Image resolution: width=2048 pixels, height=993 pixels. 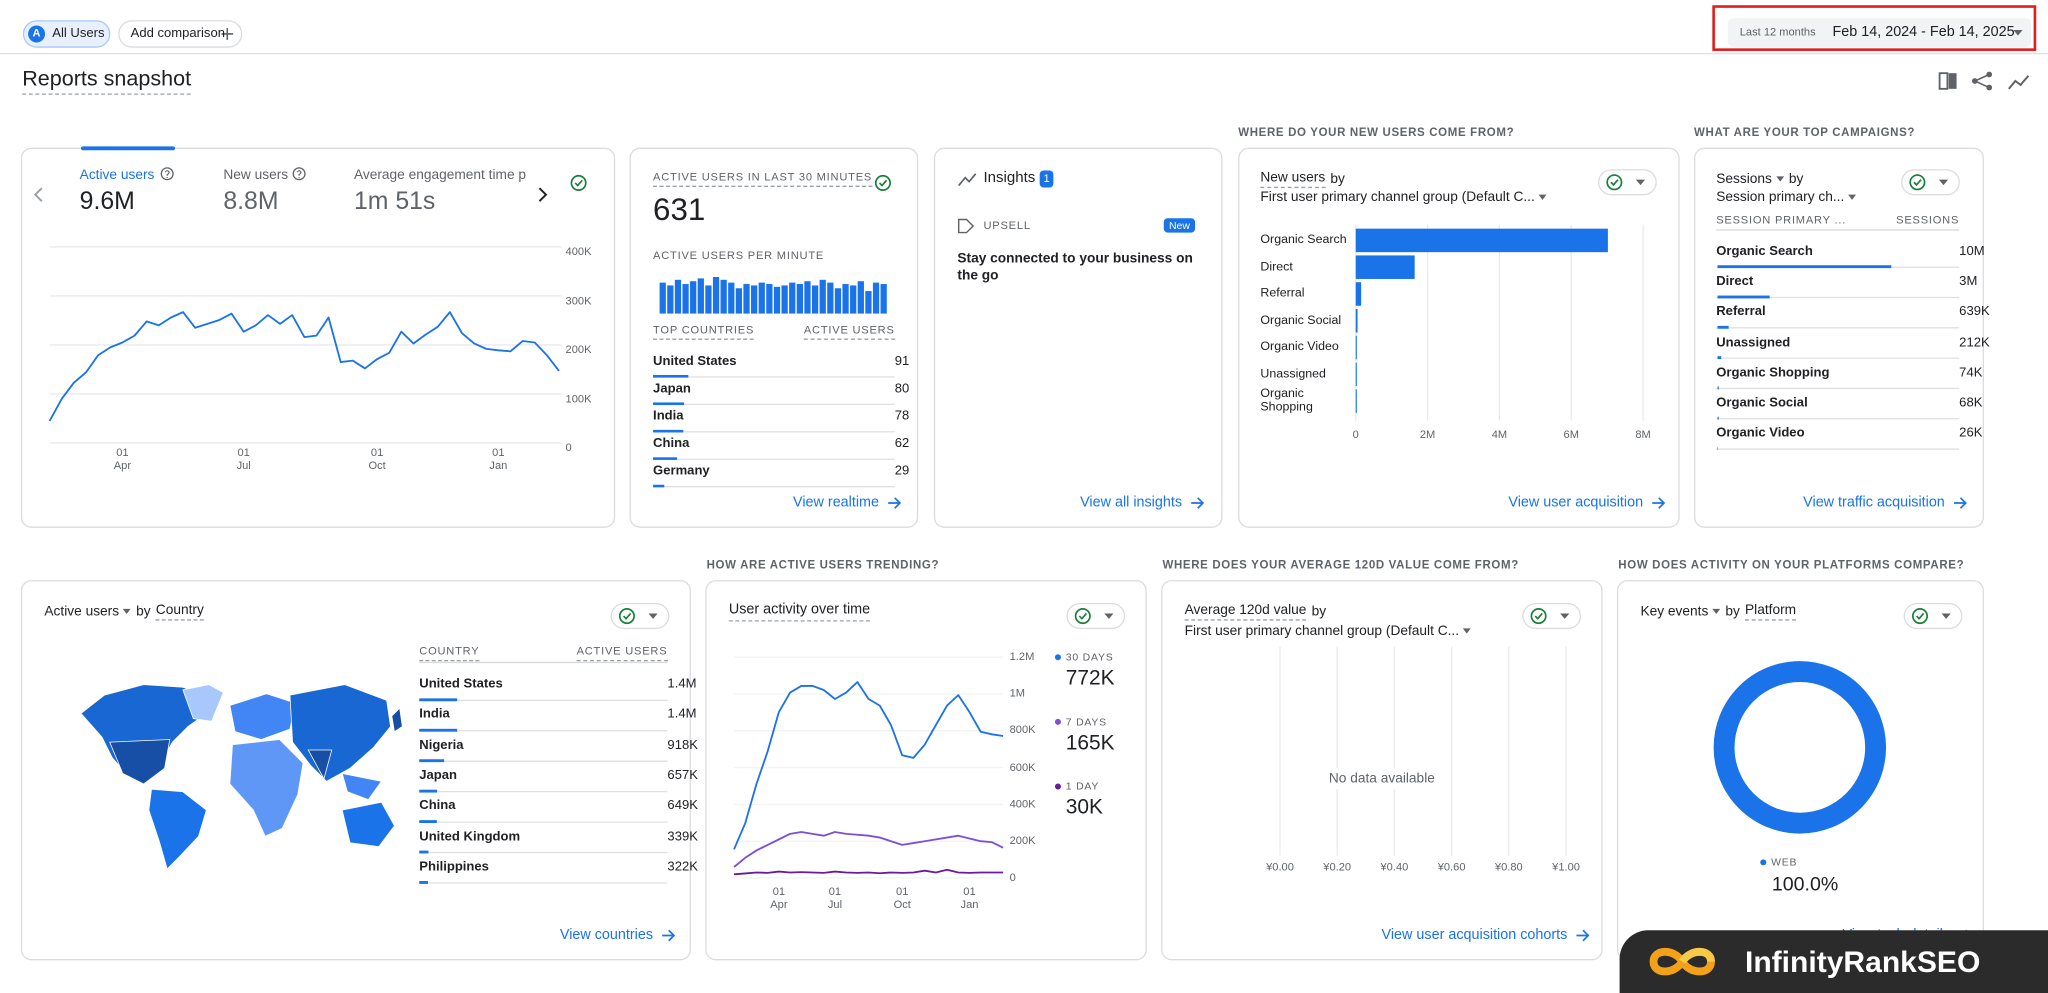 I want to click on metric-label: Active users, so click(x=117, y=175).